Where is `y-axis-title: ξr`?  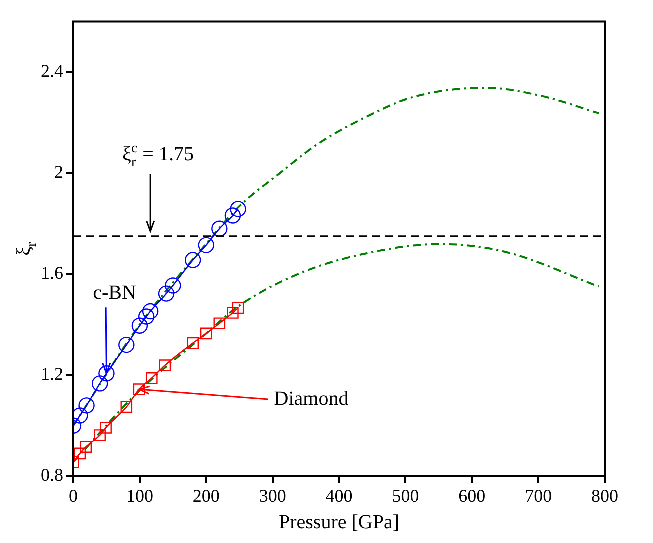 y-axis-title: ξr is located at coordinates (26, 249).